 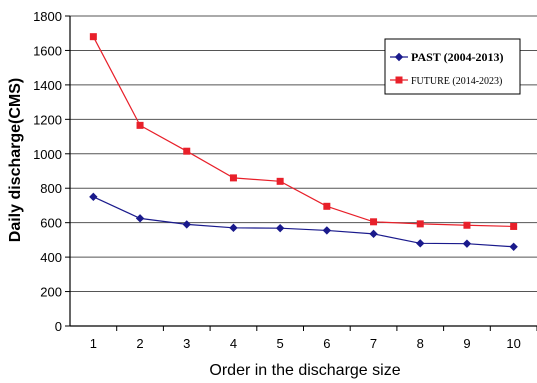 I want to click on x-tick-label: 4, so click(x=233, y=343).